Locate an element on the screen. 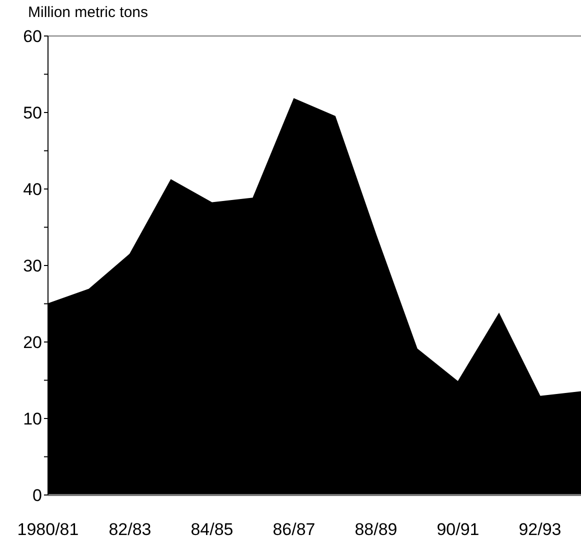  x-tick-label: 92/93 is located at coordinates (540, 530).